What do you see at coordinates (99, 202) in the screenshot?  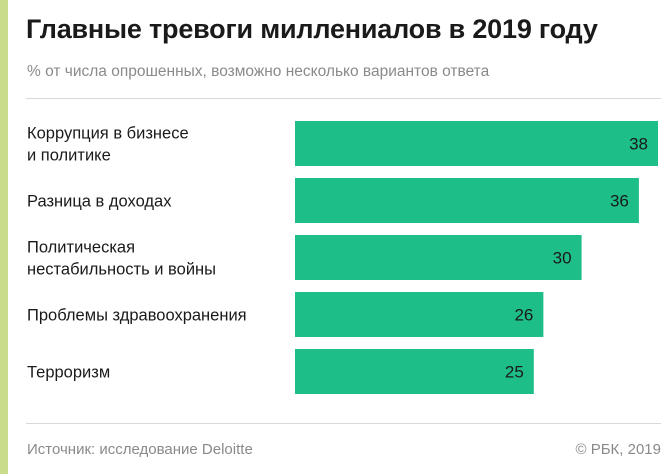 I see `category-label-1: Разница в доходах` at bounding box center [99, 202].